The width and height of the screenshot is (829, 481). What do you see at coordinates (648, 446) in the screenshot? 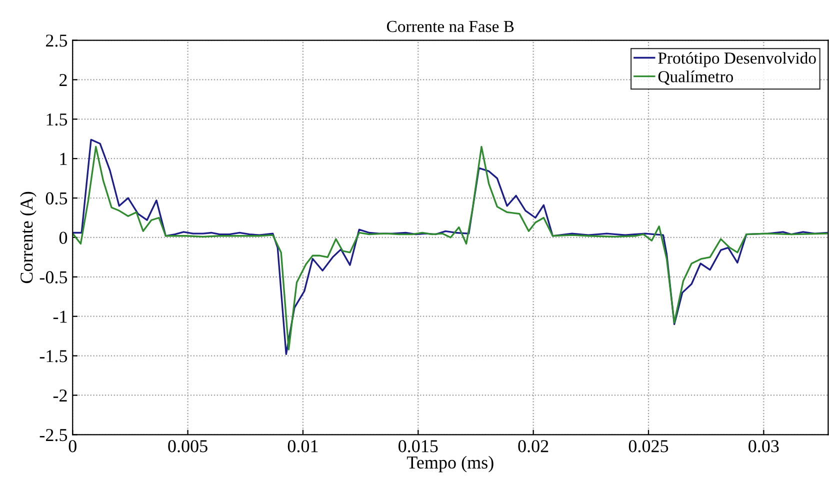
I see `x-tick-label: 0.025` at bounding box center [648, 446].